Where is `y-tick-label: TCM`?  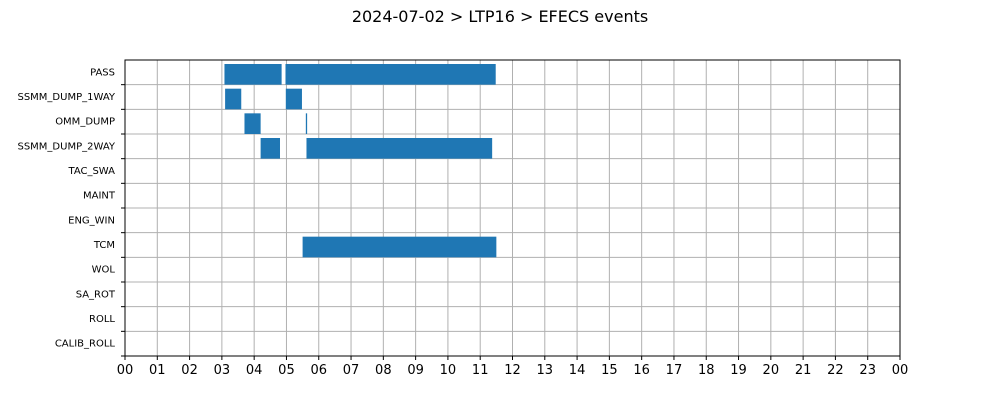
y-tick-label: TCM is located at coordinates (104, 245).